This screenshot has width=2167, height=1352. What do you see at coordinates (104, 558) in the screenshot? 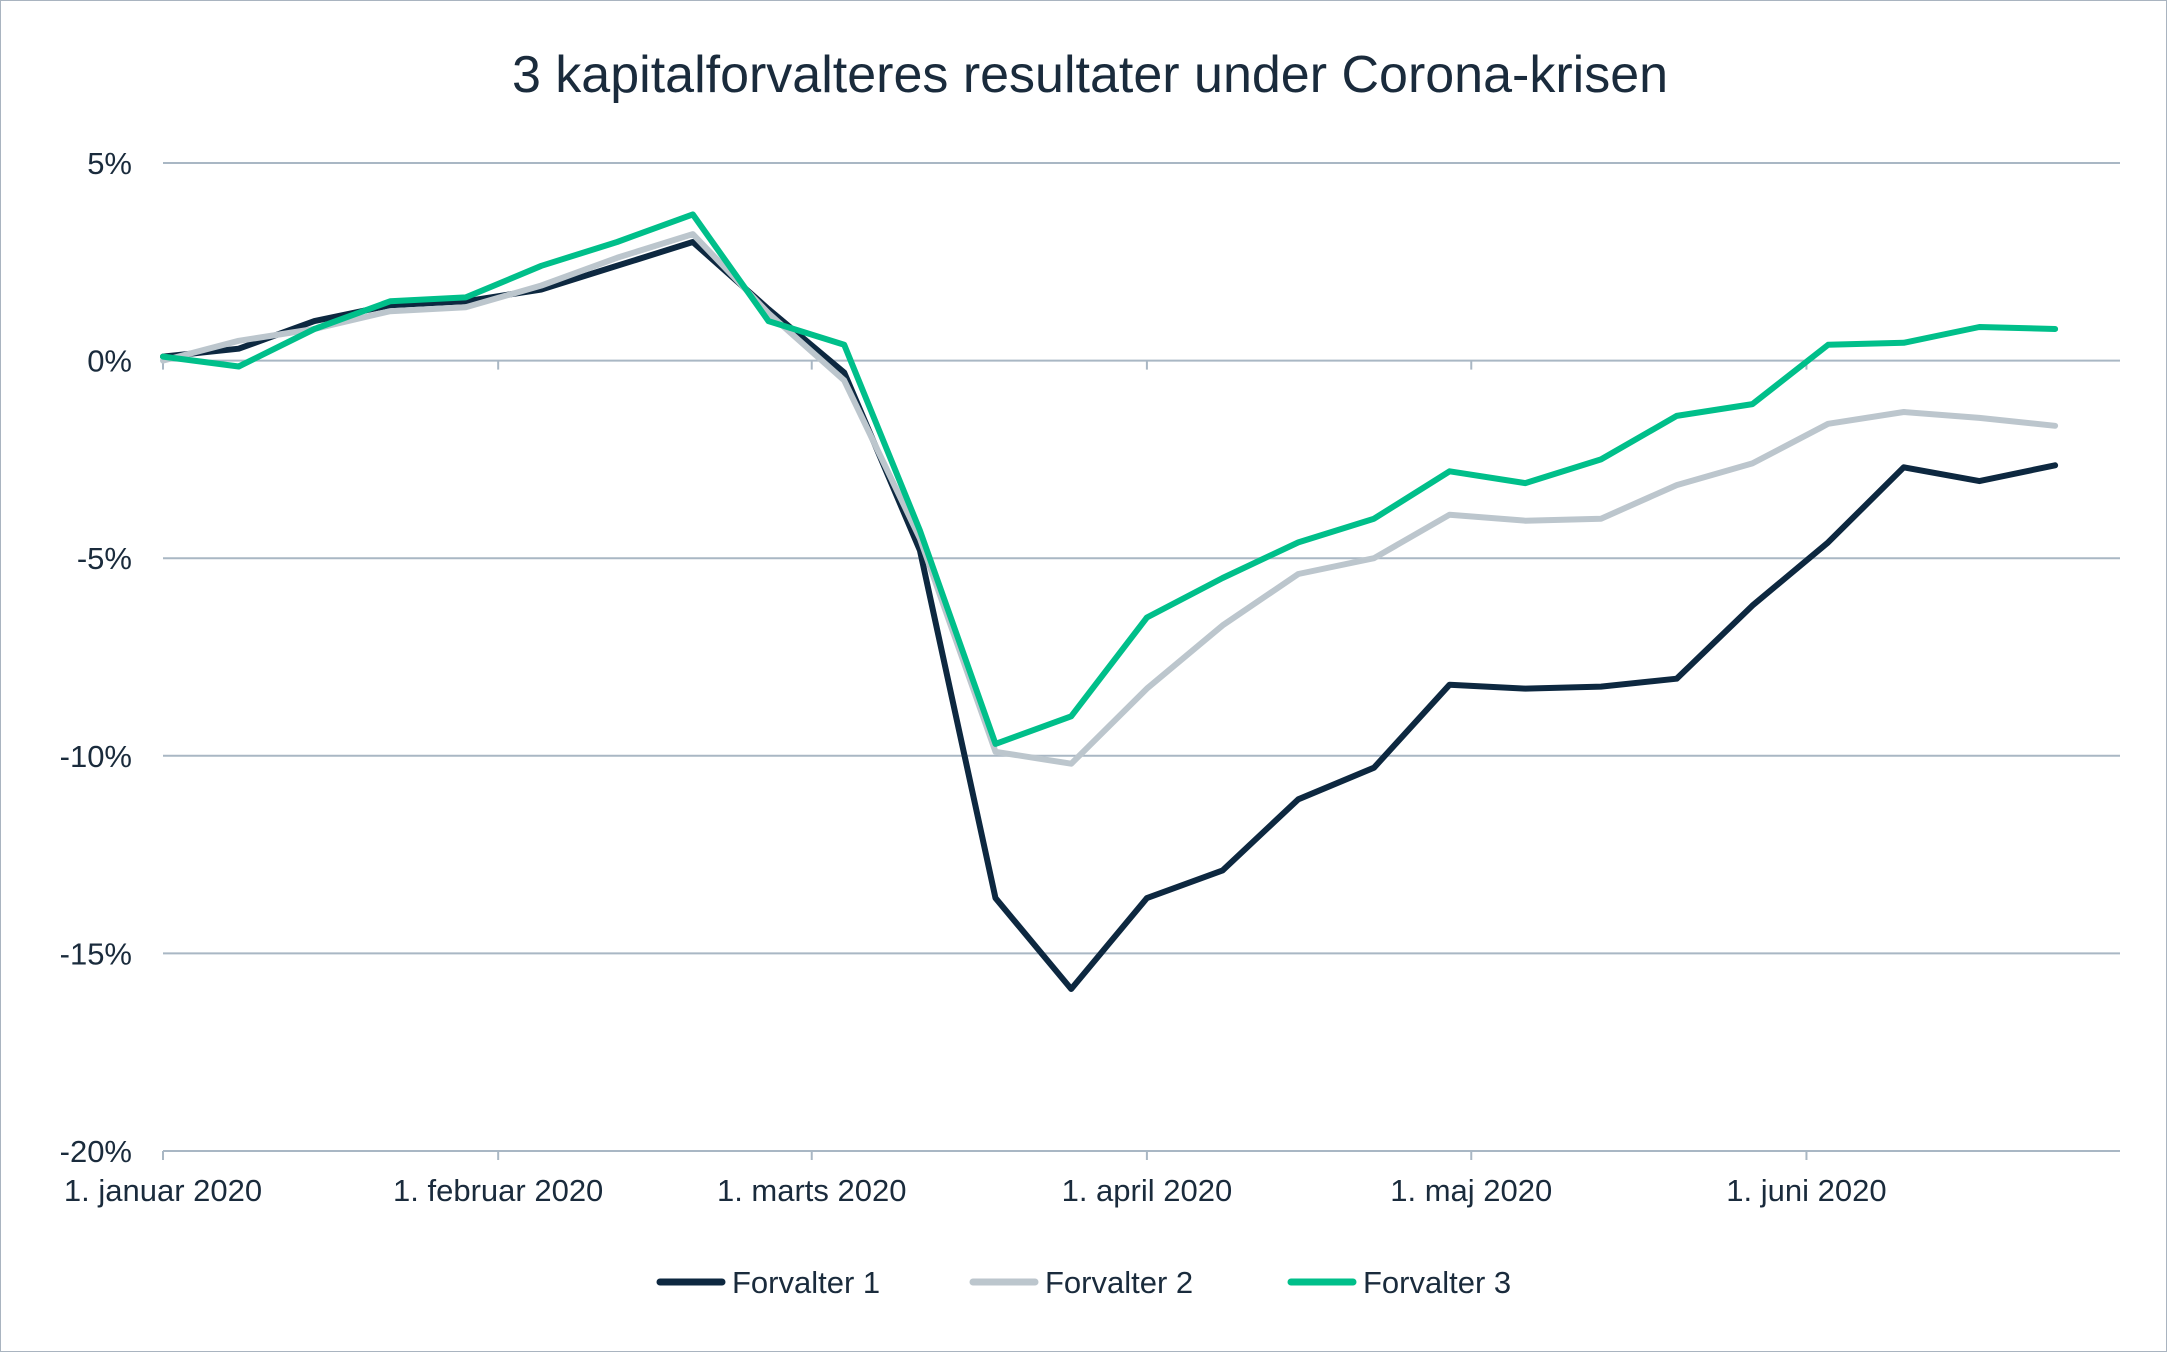
I see `y-tick-label: -5%` at bounding box center [104, 558].